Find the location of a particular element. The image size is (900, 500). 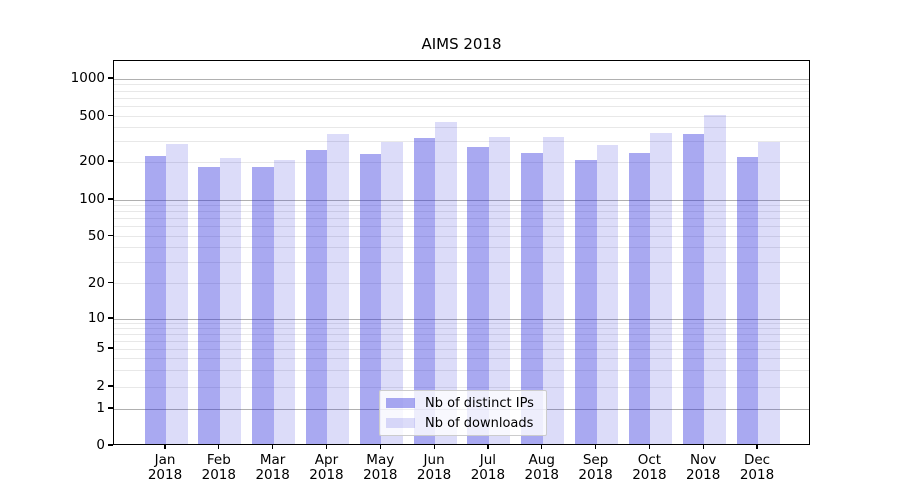

y-tick-label-1000: 1000 is located at coordinates (87, 78).